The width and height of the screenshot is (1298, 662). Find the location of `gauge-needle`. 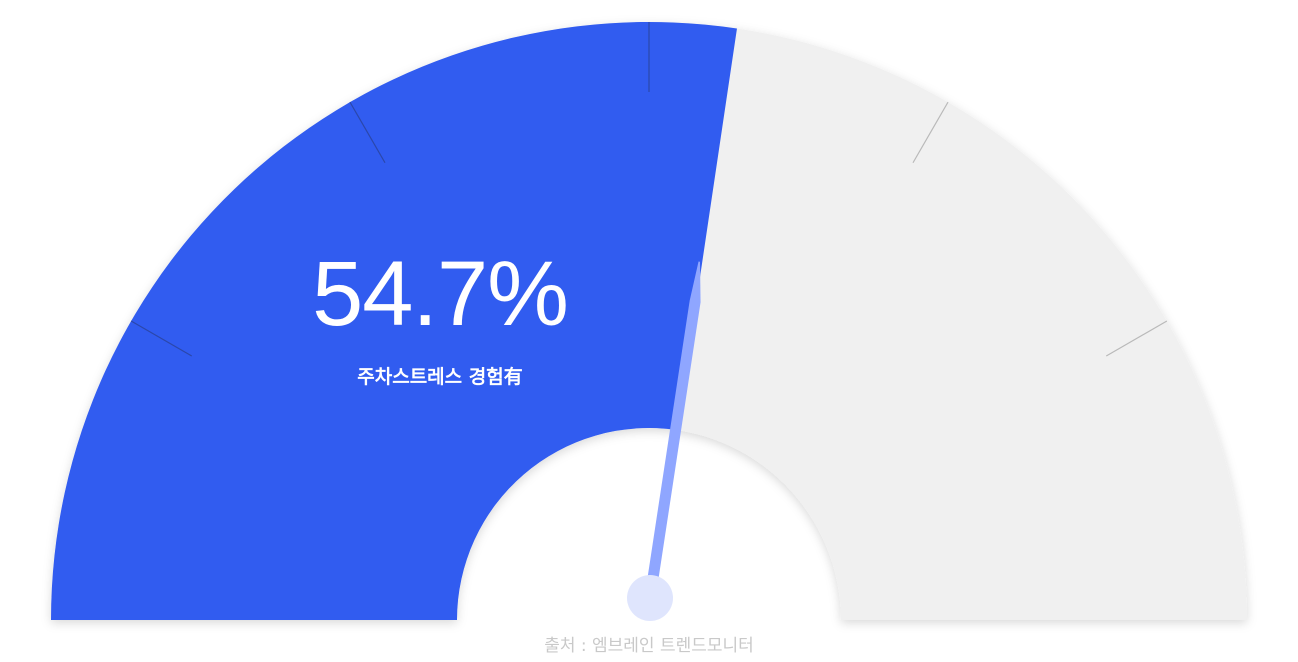

gauge-needle is located at coordinates (672, 430).